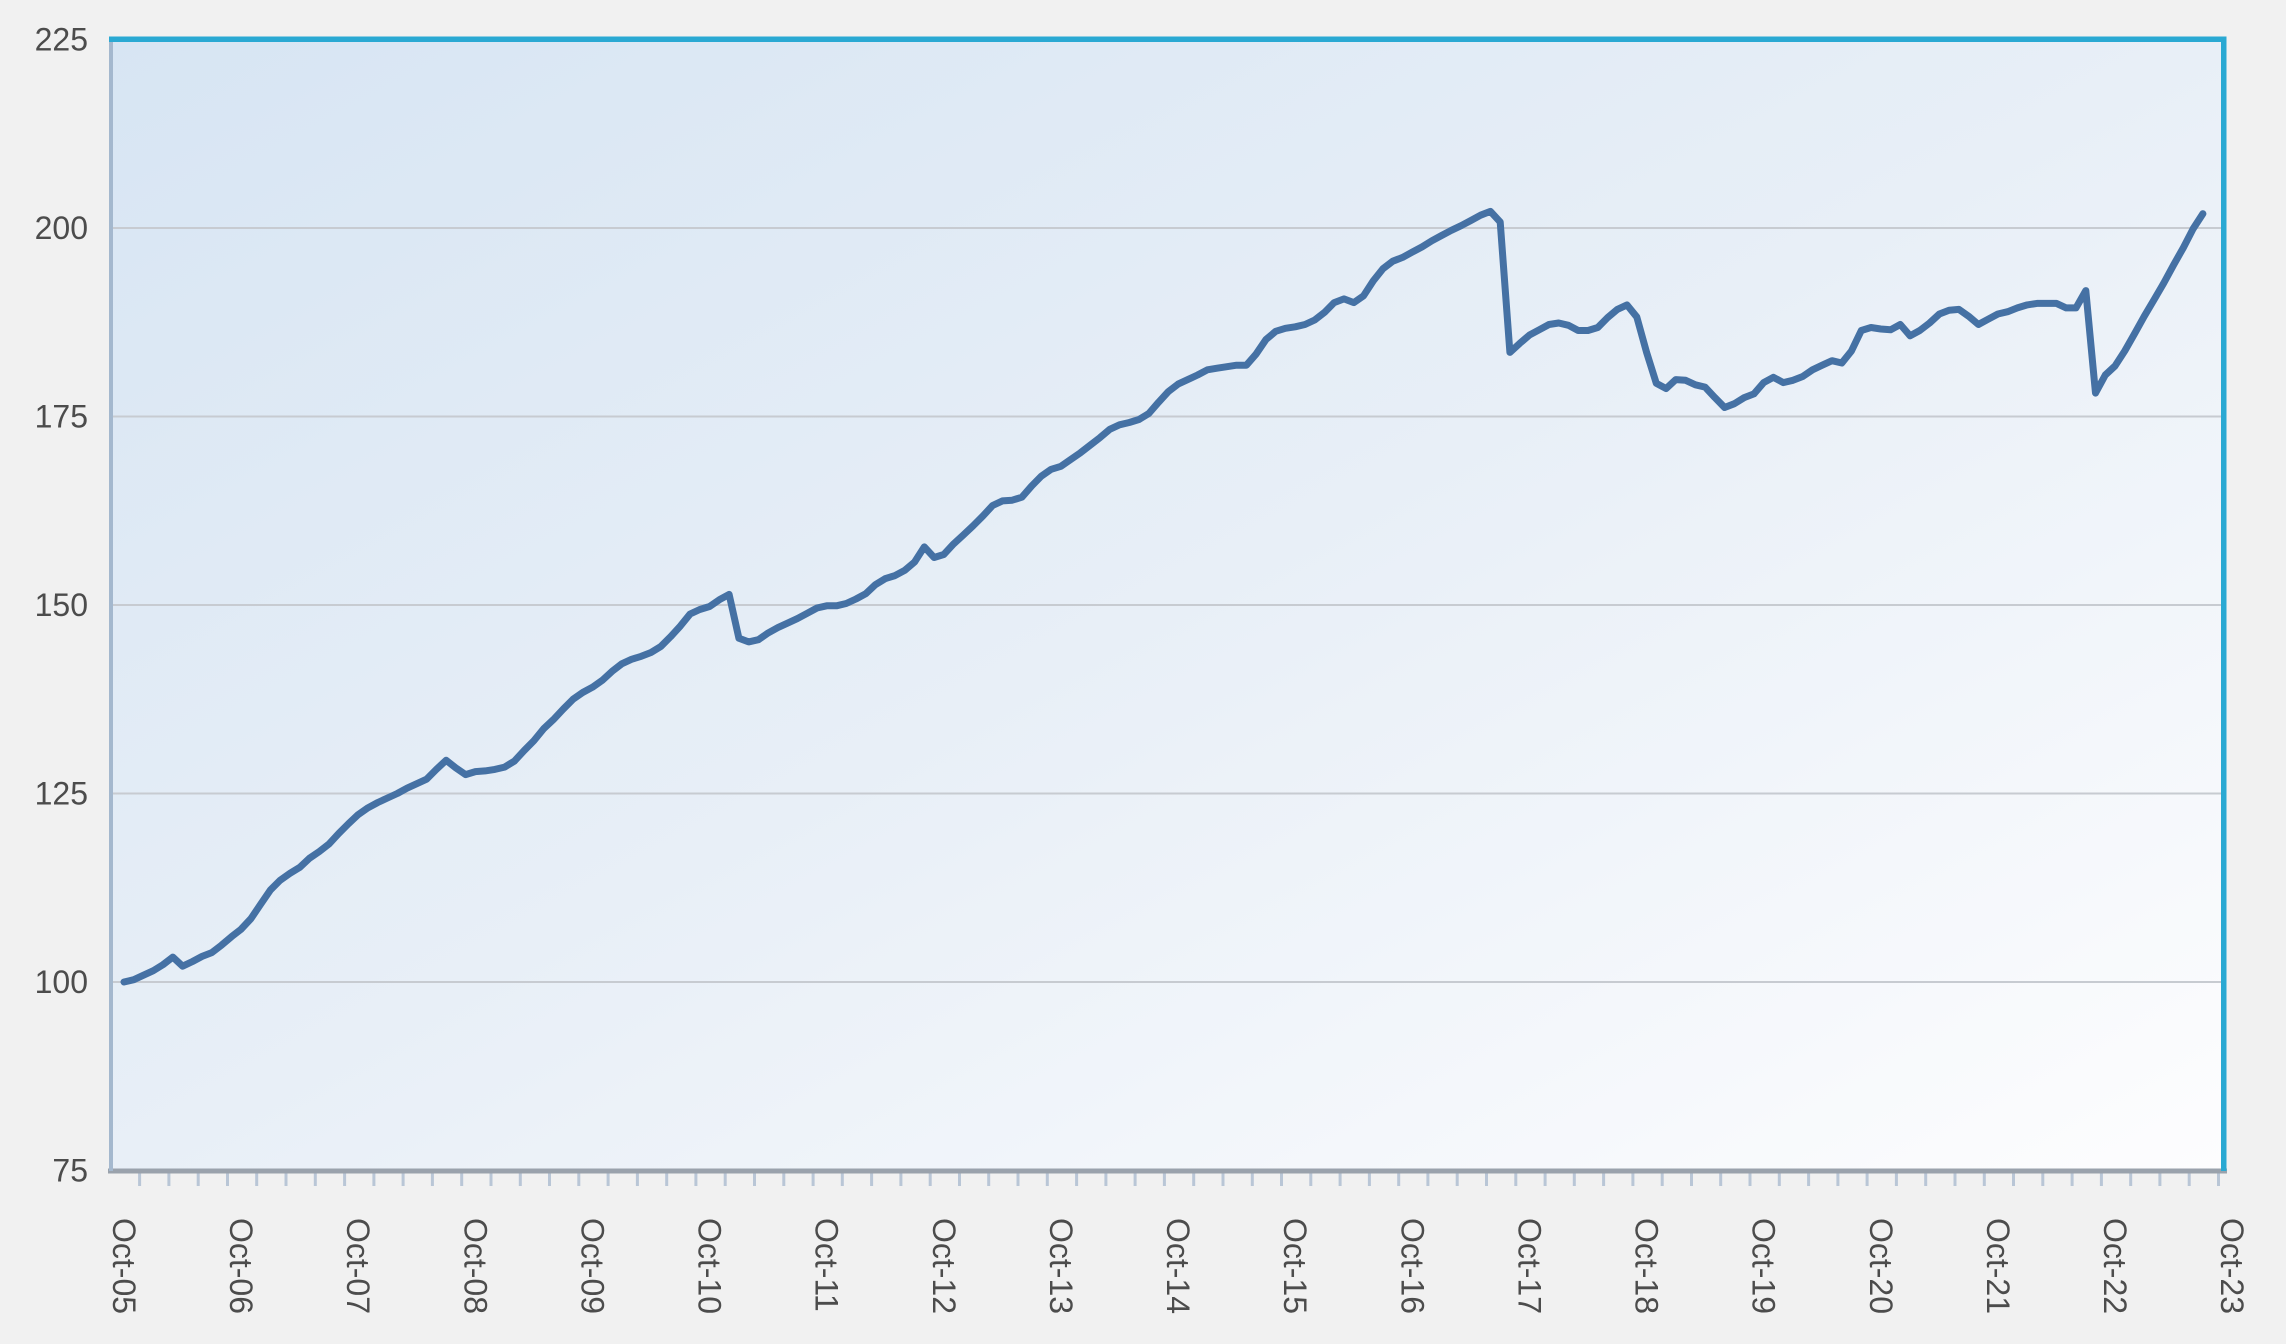 The height and width of the screenshot is (1344, 2286). Describe the element at coordinates (1529, 1266) in the screenshot. I see `x-axis-label: Oct-17` at that location.